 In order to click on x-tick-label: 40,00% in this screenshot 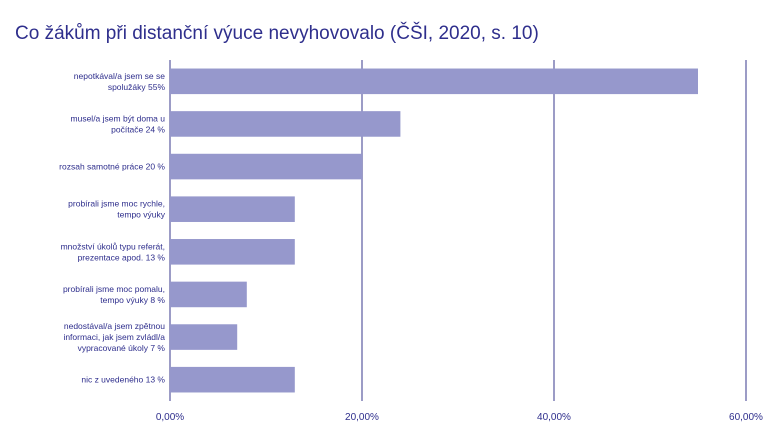, I will do `click(554, 417)`.